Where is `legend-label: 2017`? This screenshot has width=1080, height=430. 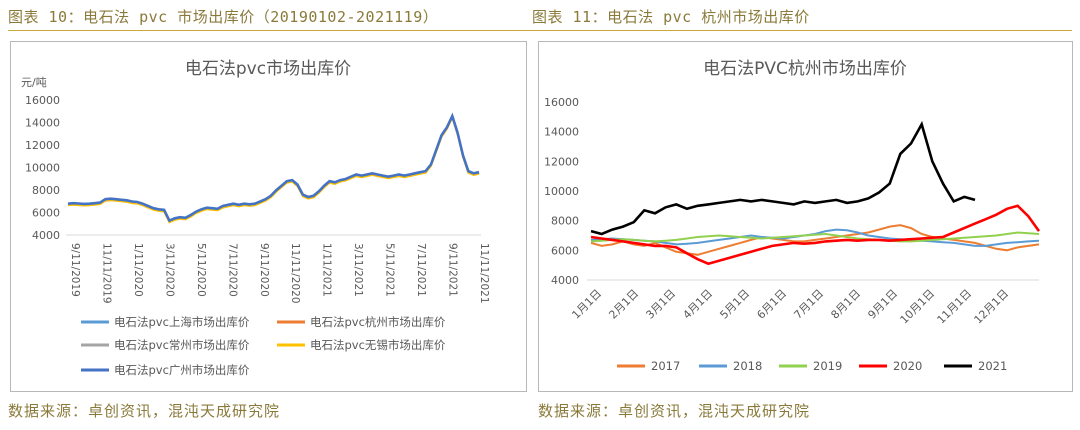 legend-label: 2017 is located at coordinates (665, 366).